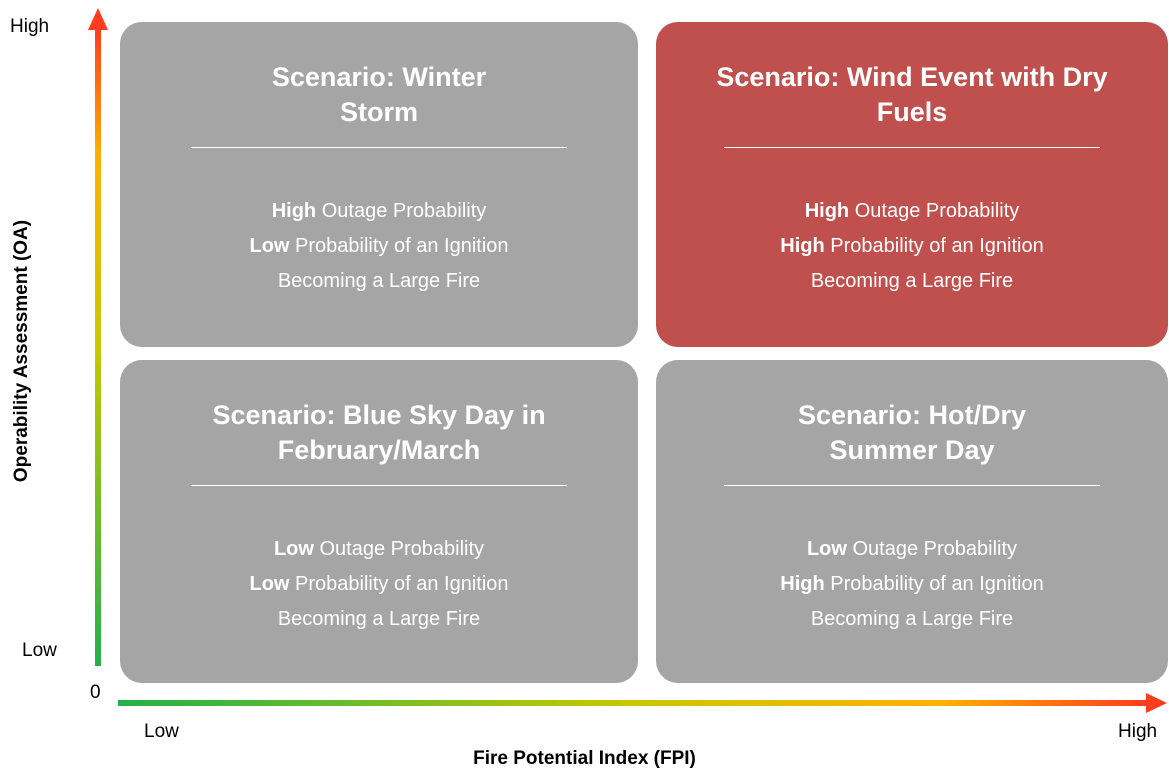  What do you see at coordinates (1138, 731) in the screenshot?
I see `x-high-label: High` at bounding box center [1138, 731].